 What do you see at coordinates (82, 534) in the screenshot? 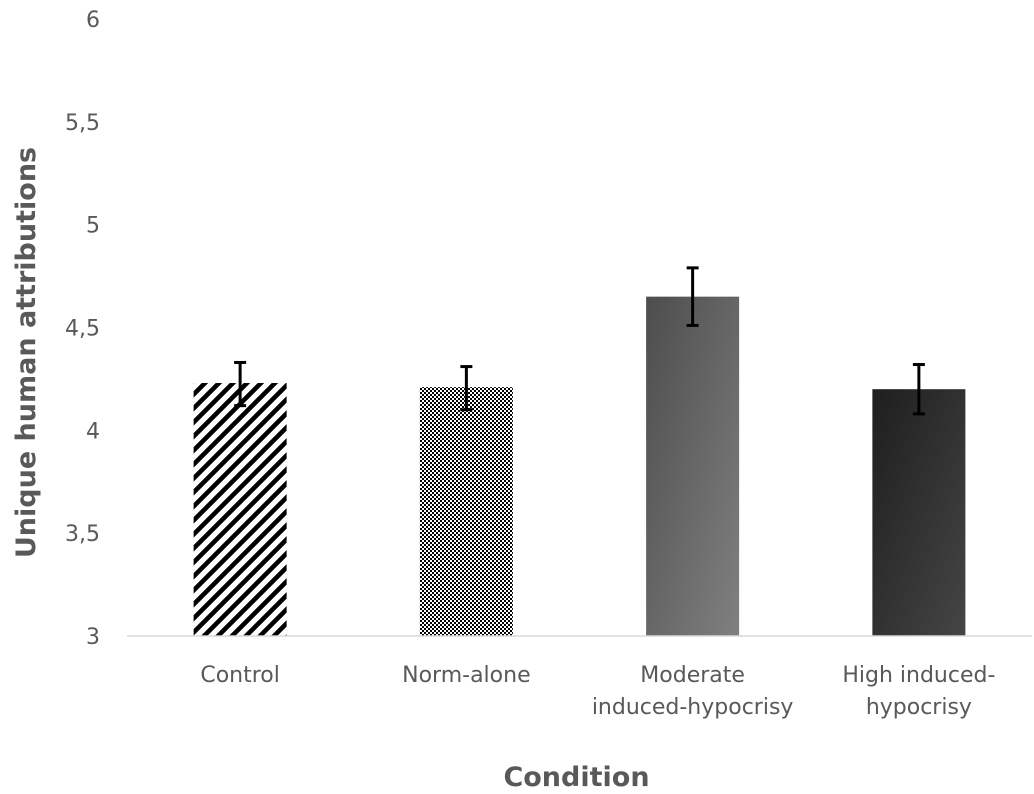
I see `y-tick-label: 3,5` at bounding box center [82, 534].